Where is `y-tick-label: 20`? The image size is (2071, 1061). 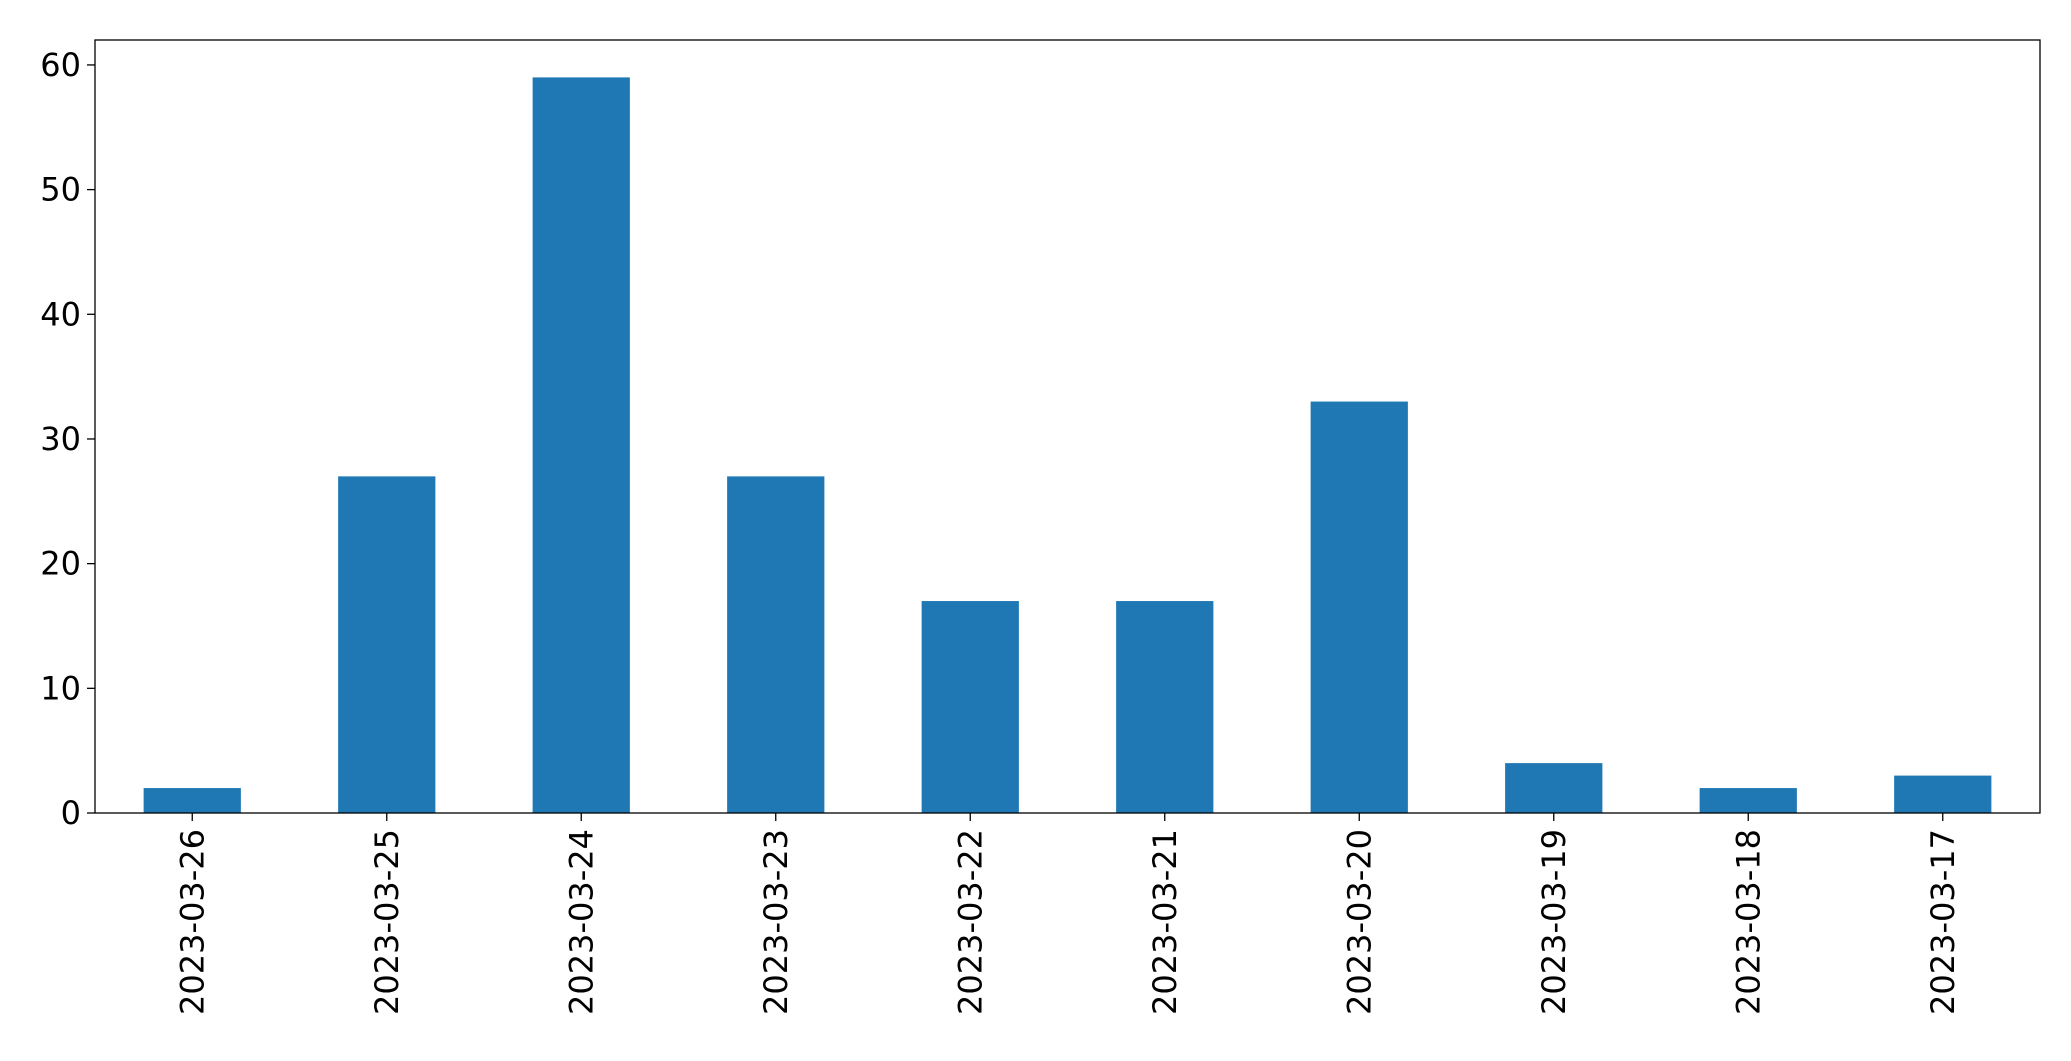 y-tick-label: 20 is located at coordinates (60, 564).